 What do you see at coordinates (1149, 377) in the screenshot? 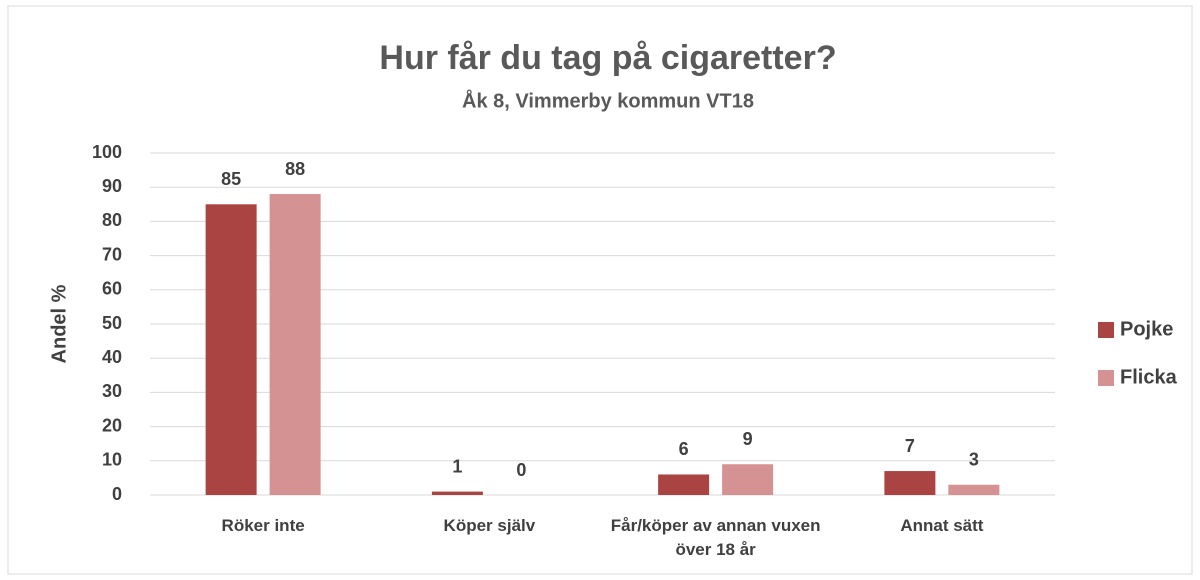
I see `legend-label: Flicka` at bounding box center [1149, 377].